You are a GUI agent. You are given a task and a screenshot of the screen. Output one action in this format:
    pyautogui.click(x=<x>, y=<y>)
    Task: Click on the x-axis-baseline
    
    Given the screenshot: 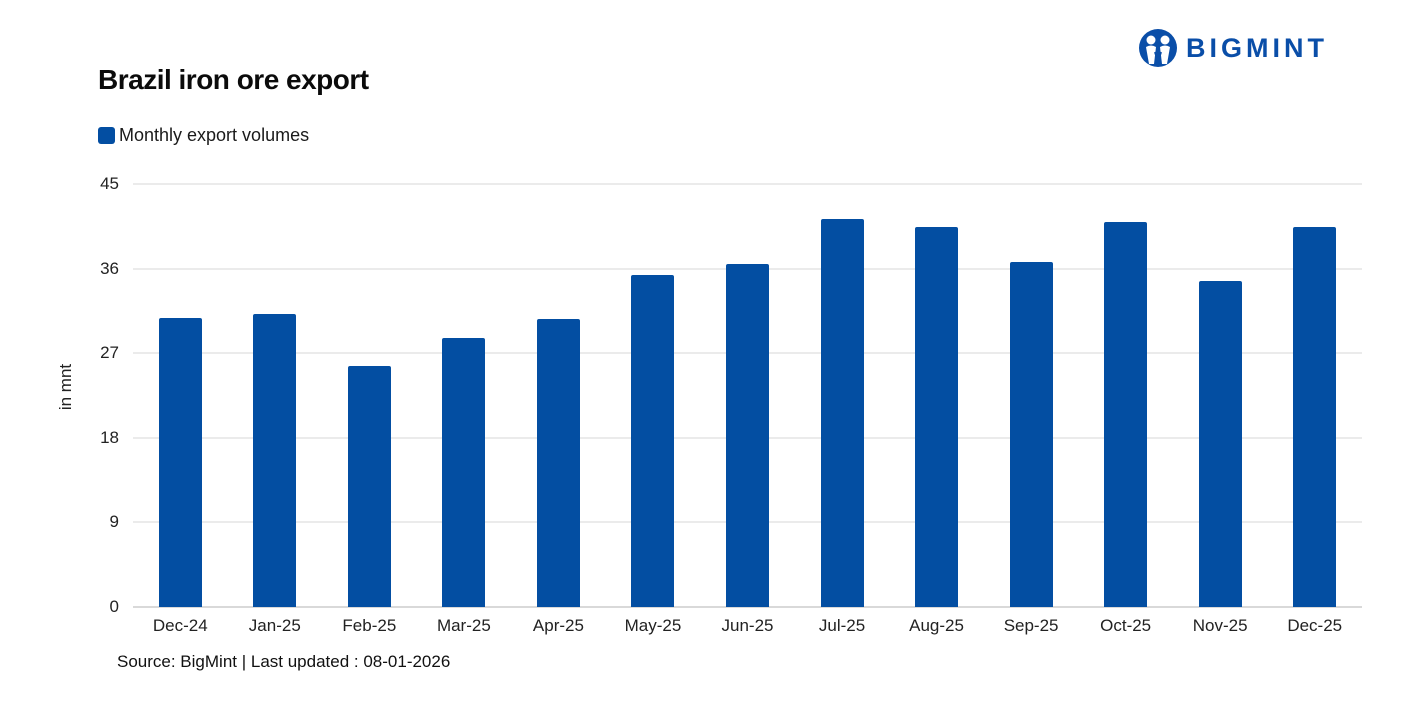 What is the action you would take?
    pyautogui.click(x=747, y=607)
    